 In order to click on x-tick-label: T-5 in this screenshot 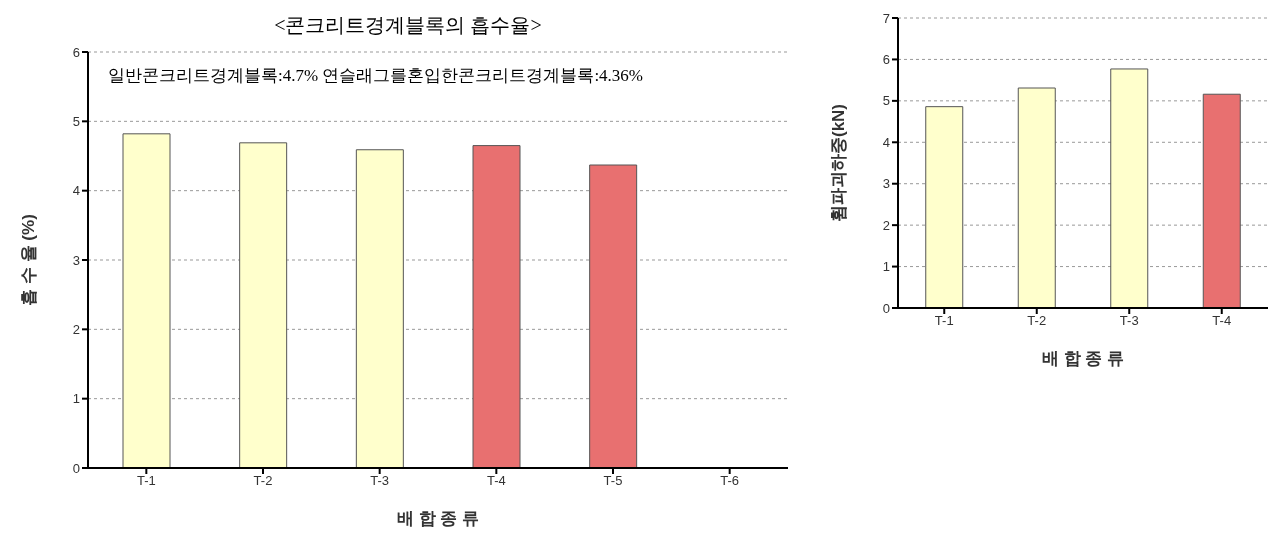, I will do `click(613, 481)`.